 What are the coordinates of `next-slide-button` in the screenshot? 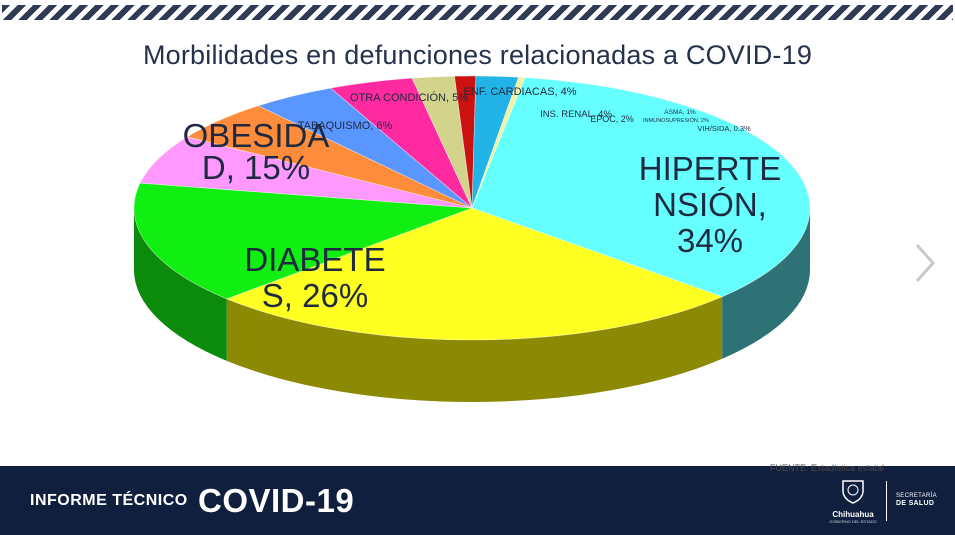 It's located at (924, 263).